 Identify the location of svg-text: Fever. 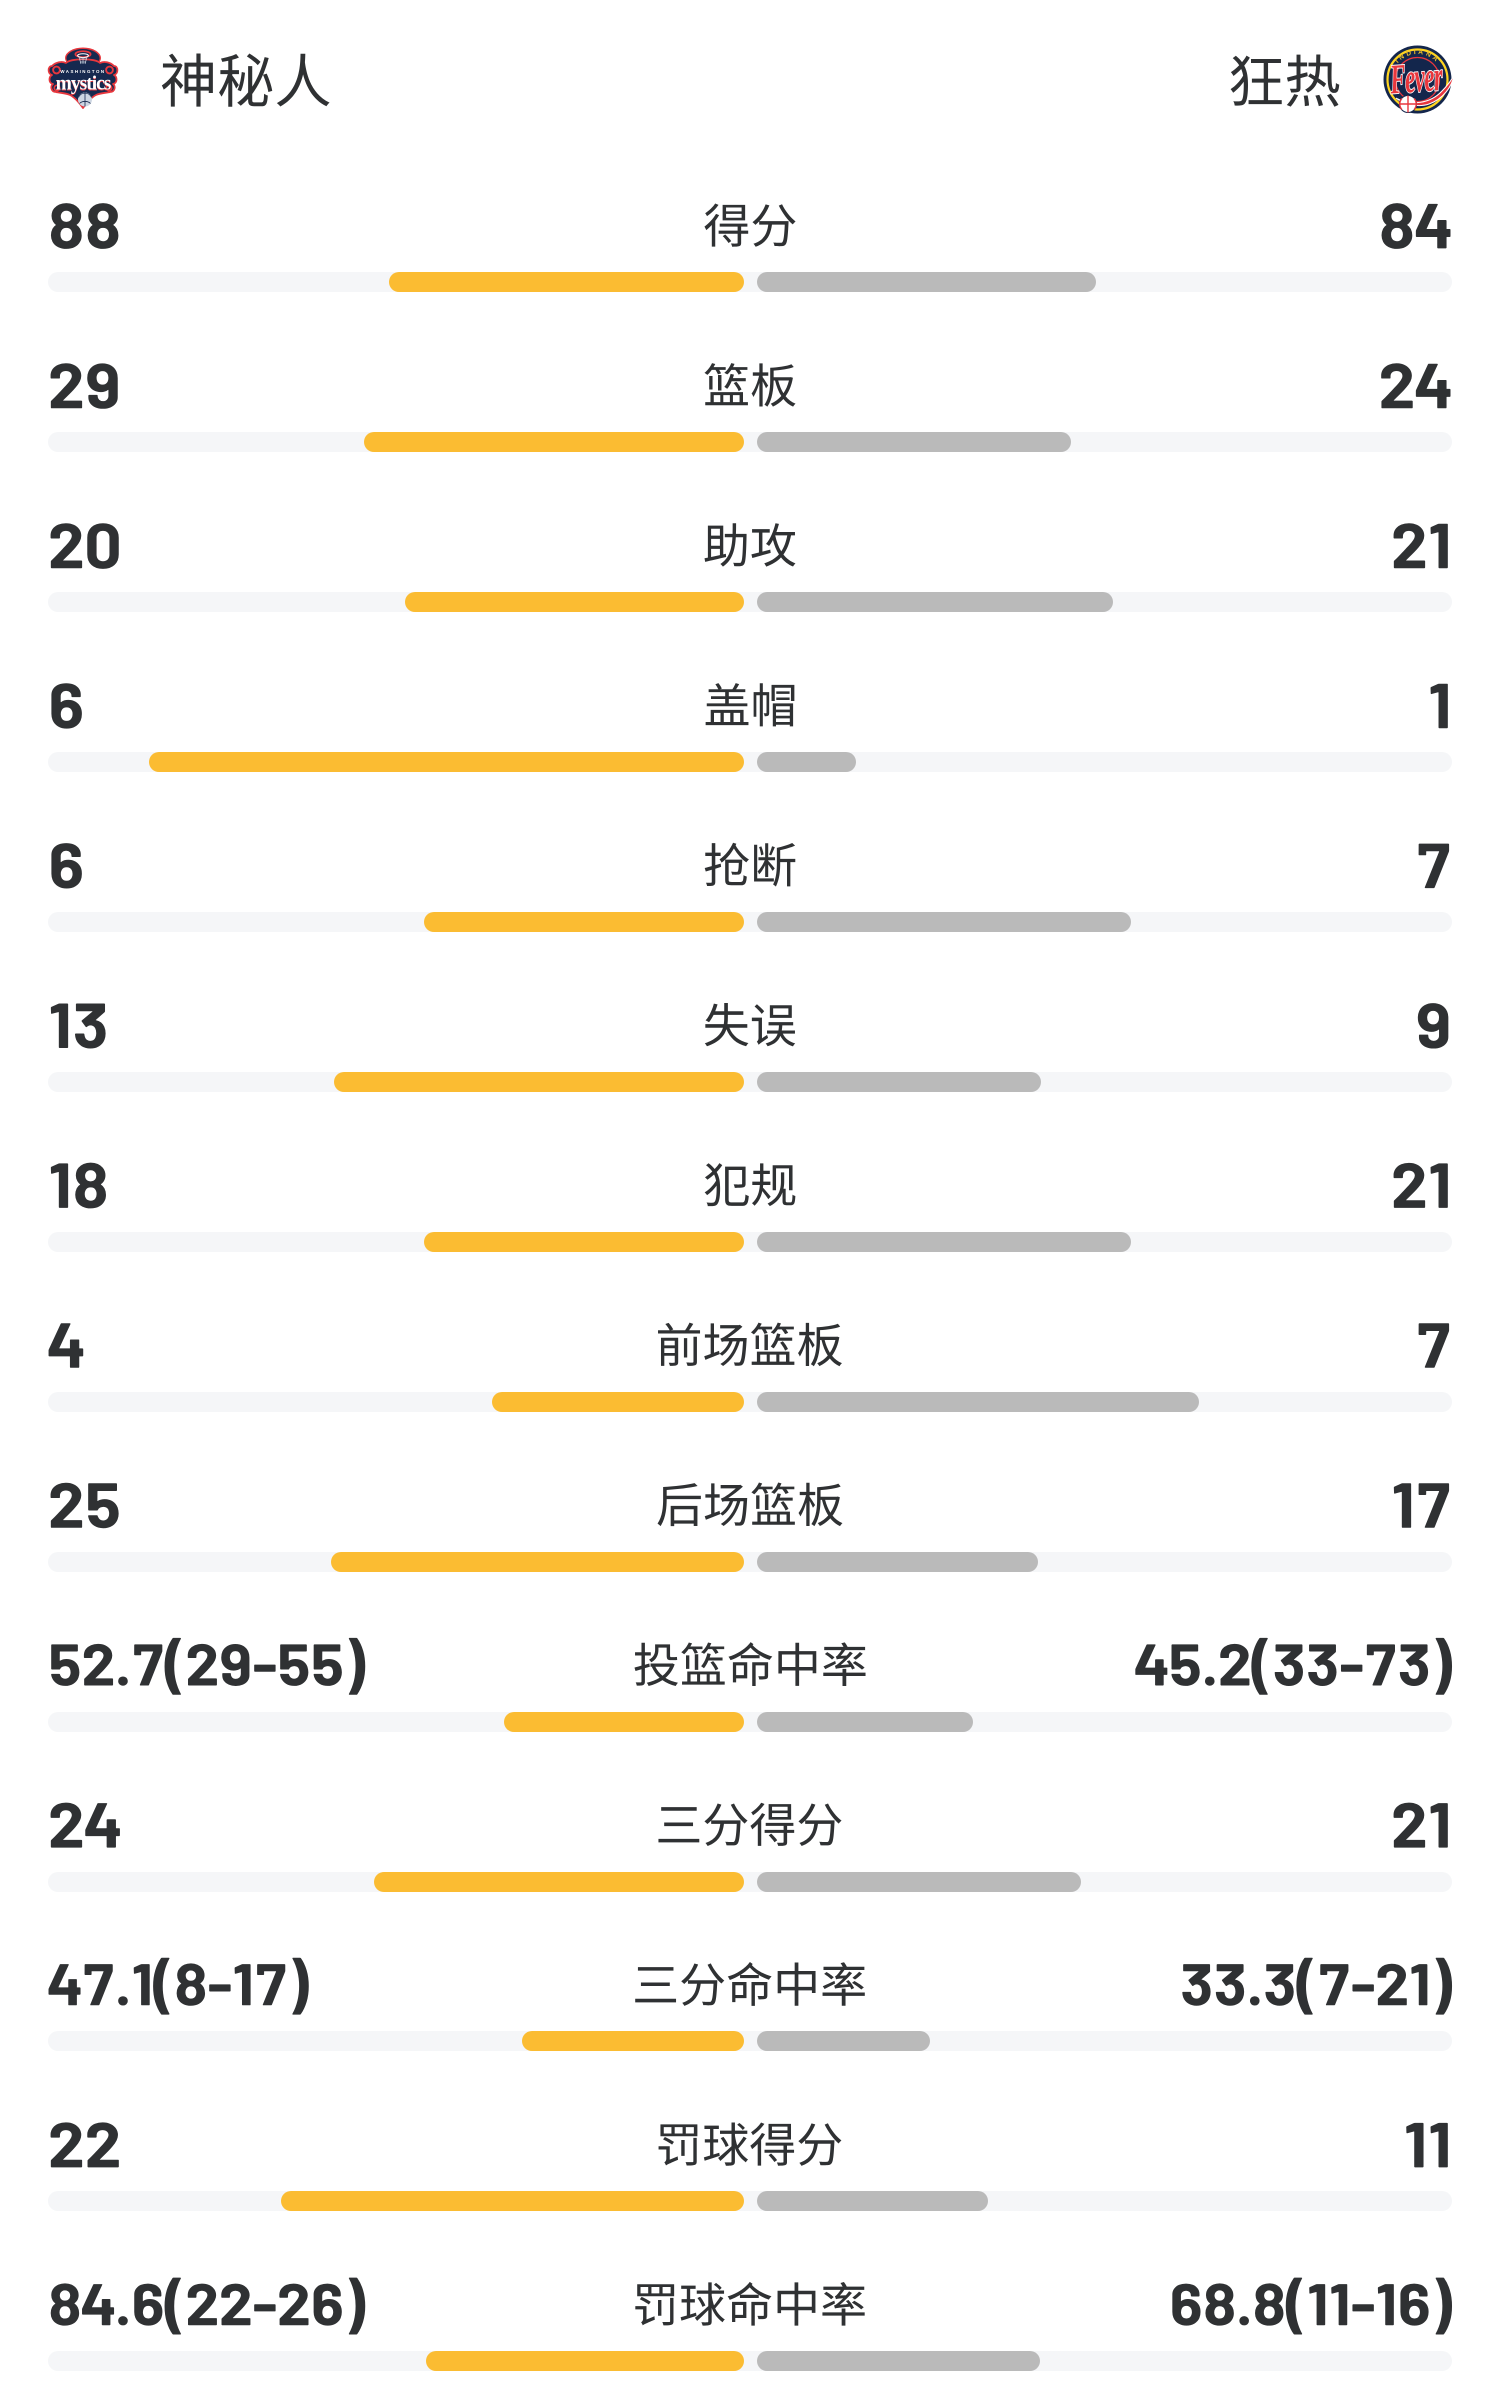
(1416, 78).